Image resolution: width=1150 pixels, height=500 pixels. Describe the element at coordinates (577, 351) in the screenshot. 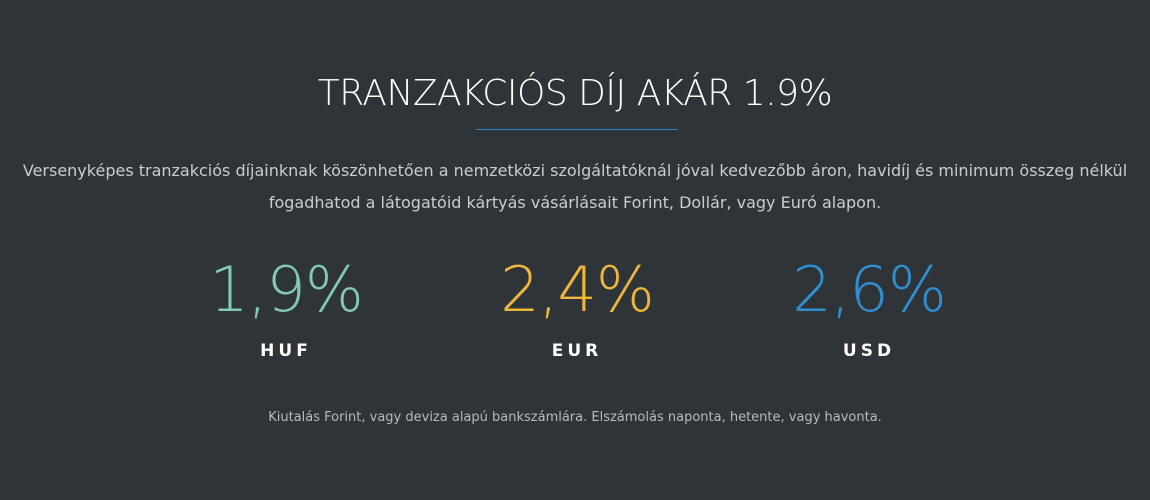

I see `stat-eur-label: EUR` at that location.